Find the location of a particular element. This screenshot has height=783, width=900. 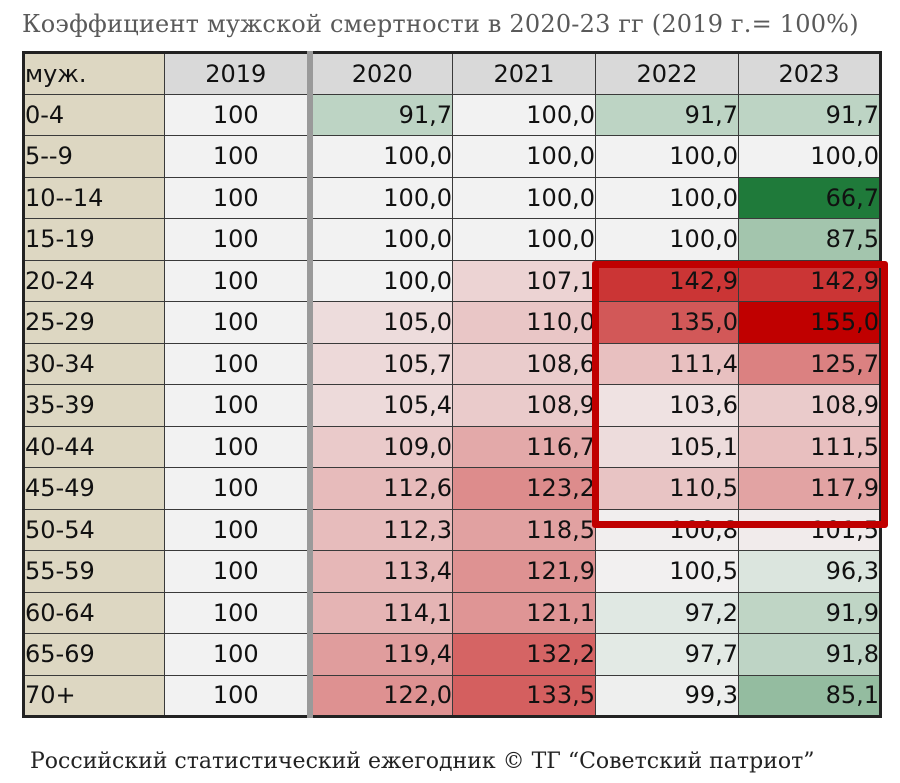

column-header-base: 2019 is located at coordinates (237, 73).